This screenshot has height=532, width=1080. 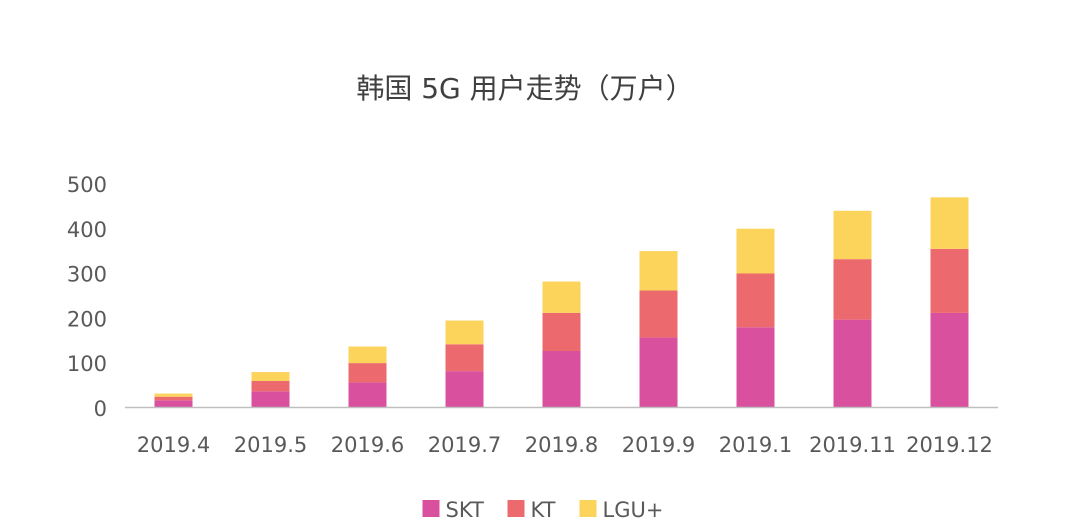 What do you see at coordinates (852, 363) in the screenshot?
I see `bar-skt-2019.11` at bounding box center [852, 363].